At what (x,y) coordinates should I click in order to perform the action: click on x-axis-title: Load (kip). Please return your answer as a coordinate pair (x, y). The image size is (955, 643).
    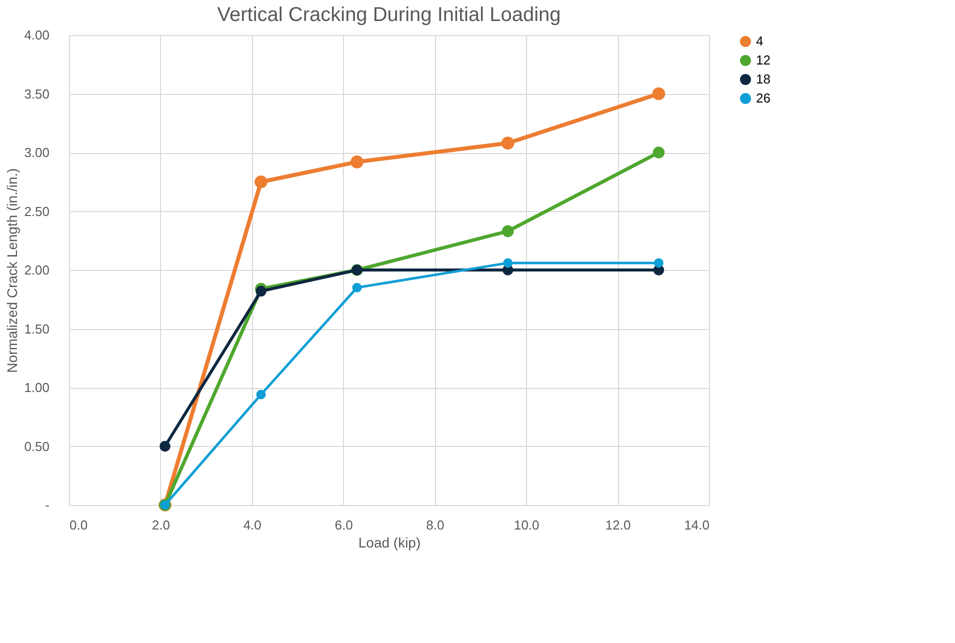
    Looking at the image, I should click on (389, 542).